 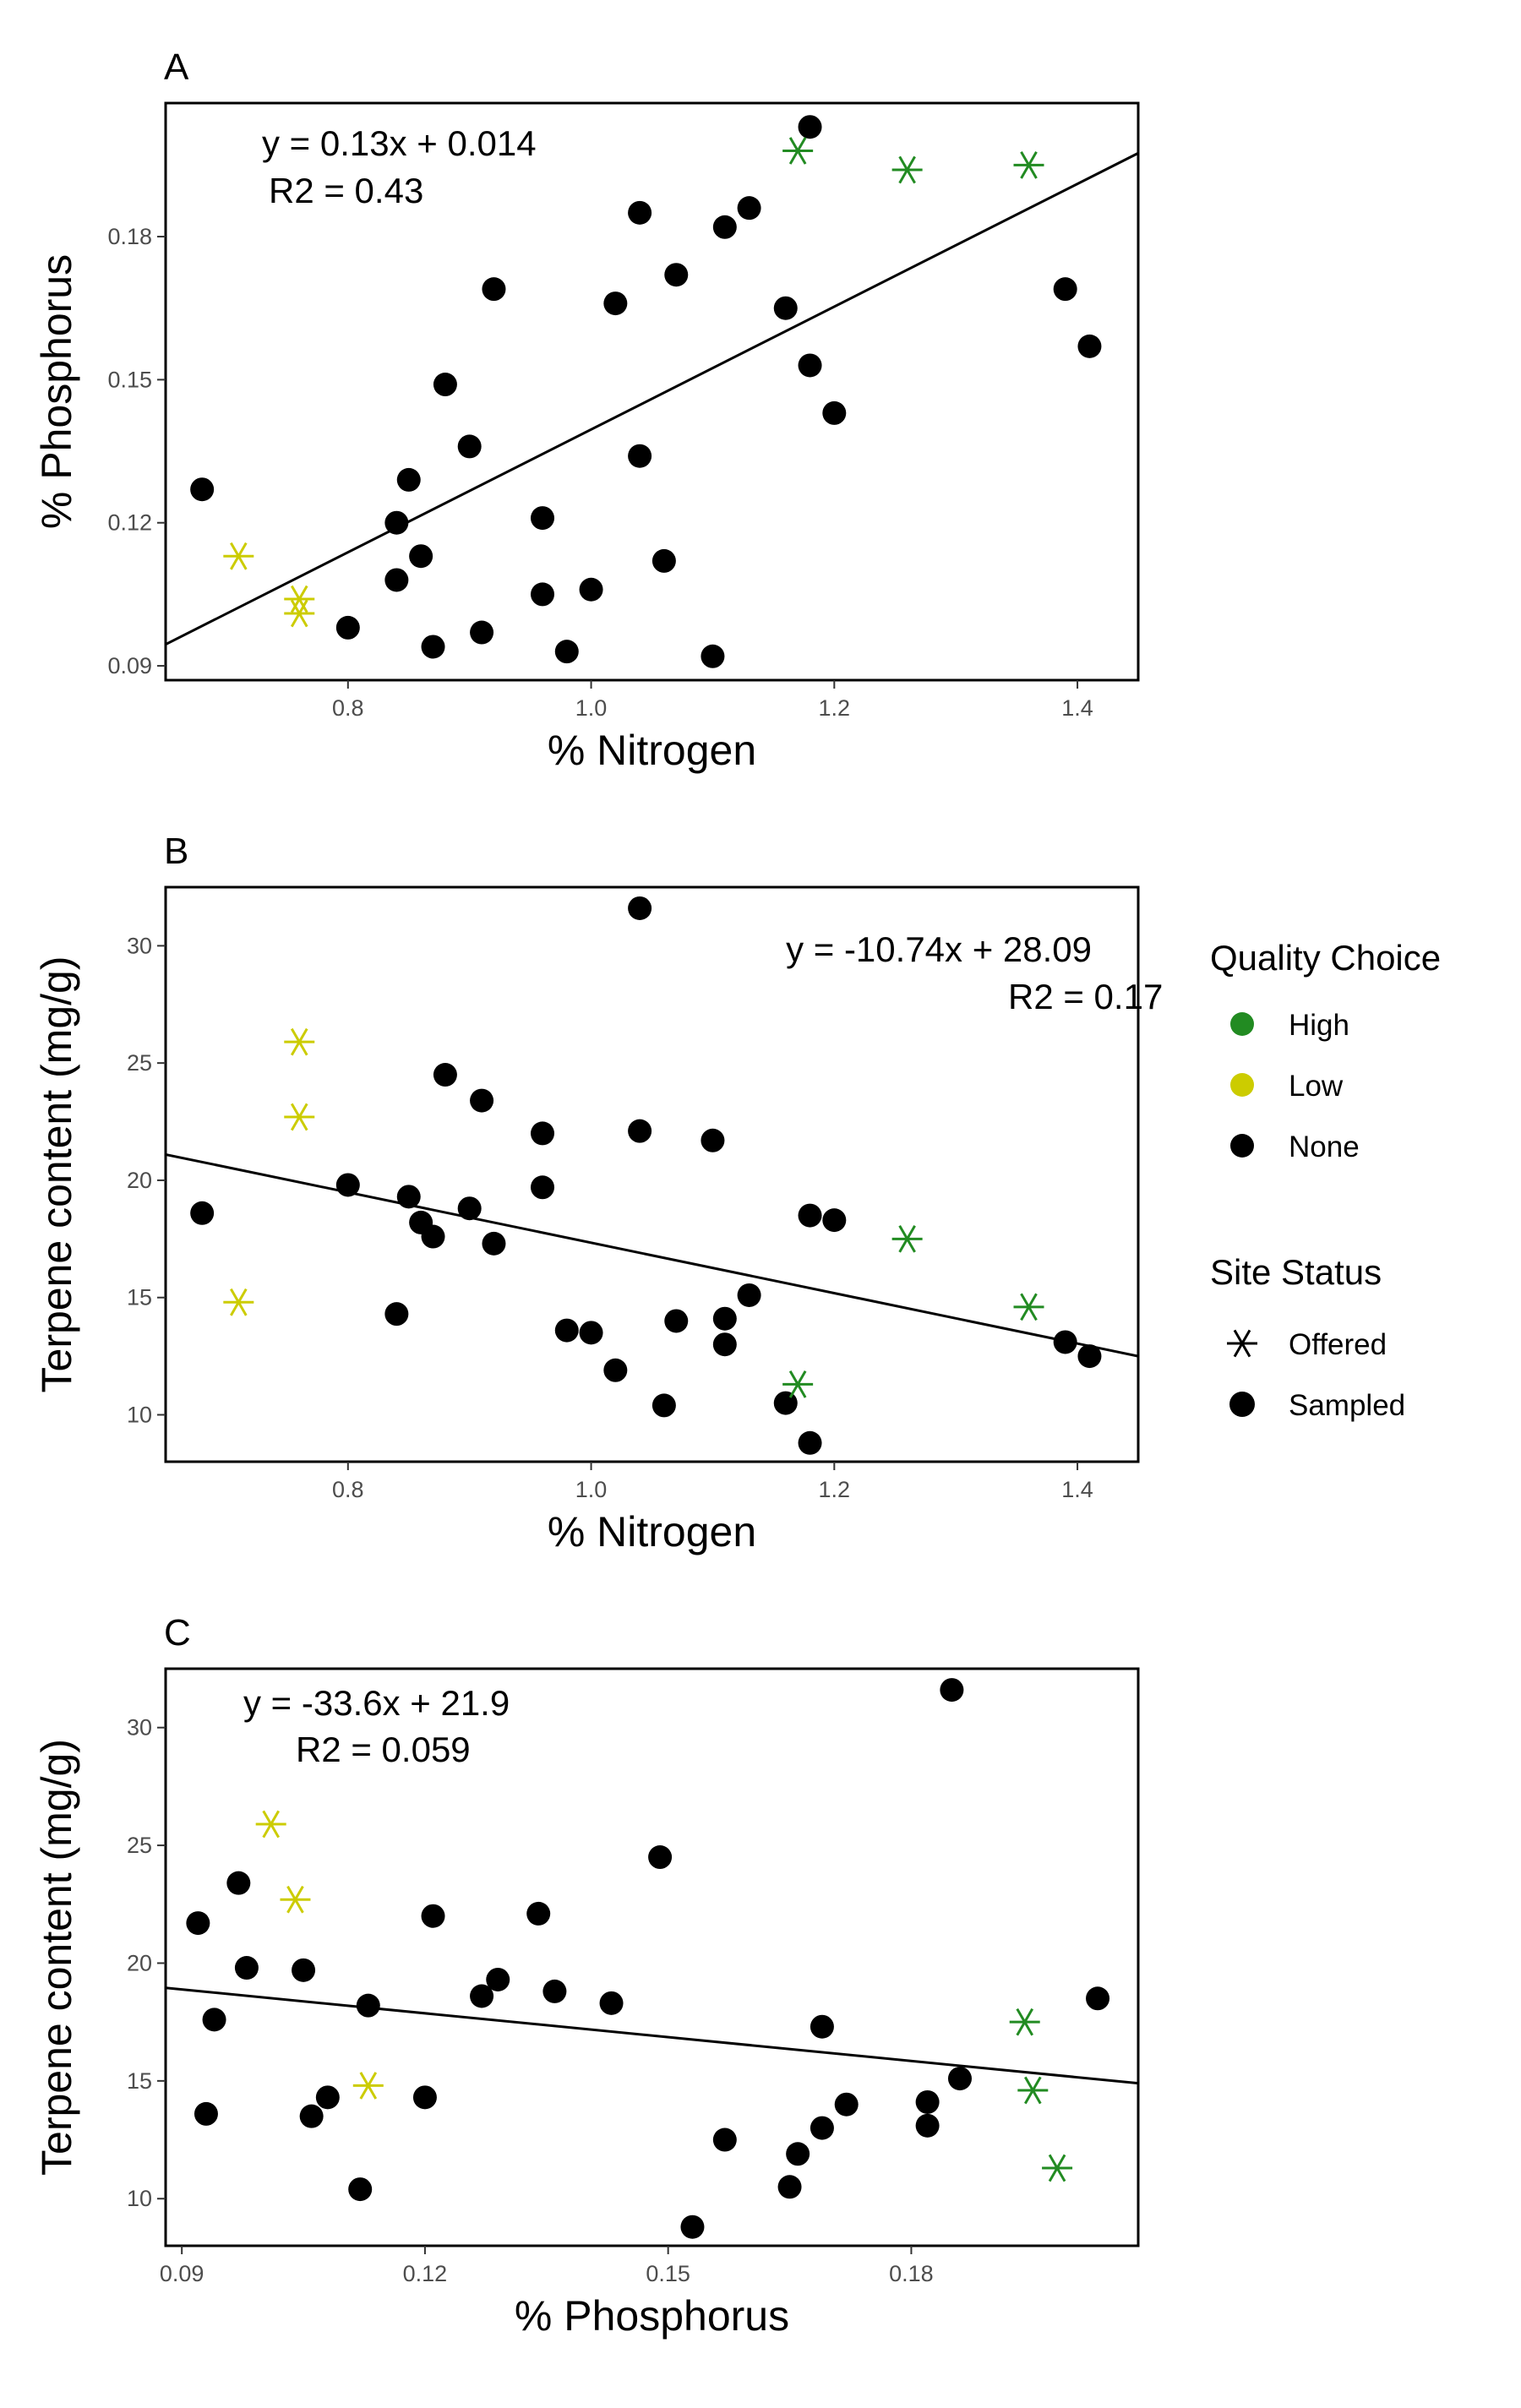 What do you see at coordinates (425, 2273) in the screenshot?
I see `x-tick-label: 0.12` at bounding box center [425, 2273].